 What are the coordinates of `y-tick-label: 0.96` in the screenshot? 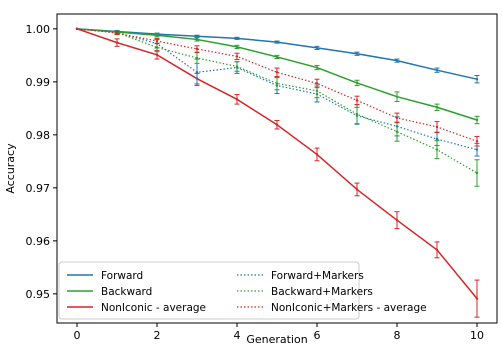 It's located at (38, 241).